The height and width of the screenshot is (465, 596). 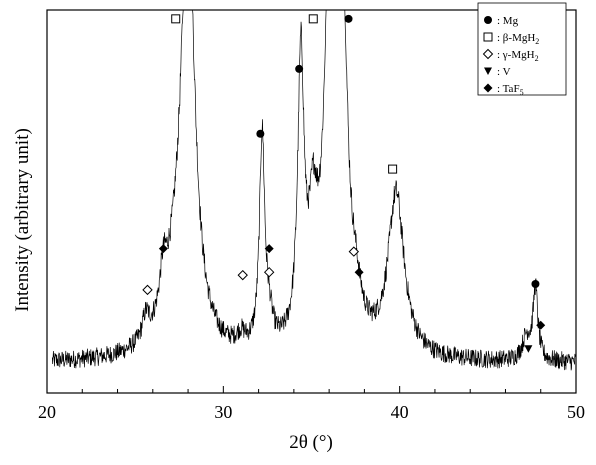 What do you see at coordinates (400, 412) in the screenshot?
I see `x-tick-label: 40` at bounding box center [400, 412].